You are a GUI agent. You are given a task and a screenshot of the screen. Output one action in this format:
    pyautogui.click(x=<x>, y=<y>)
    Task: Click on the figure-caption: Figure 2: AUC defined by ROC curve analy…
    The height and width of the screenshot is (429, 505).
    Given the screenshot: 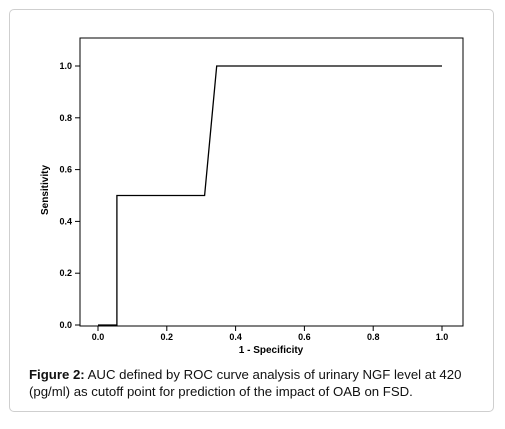 What is the action you would take?
    pyautogui.click(x=254, y=383)
    